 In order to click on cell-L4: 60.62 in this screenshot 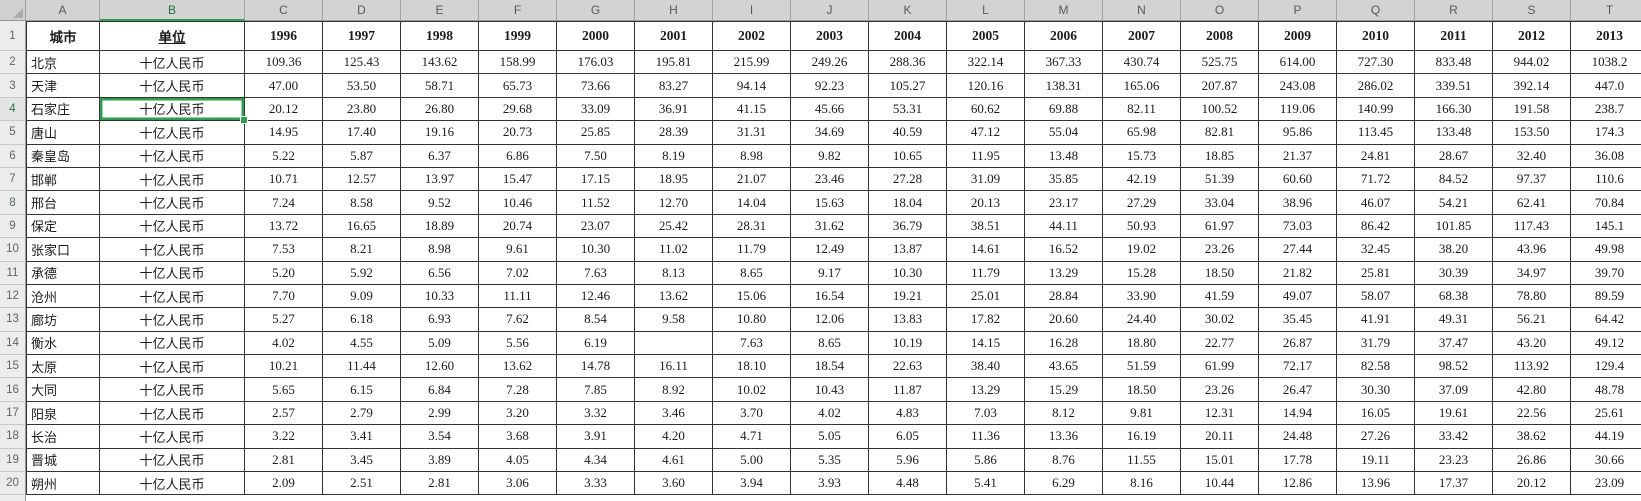, I will do `click(986, 109)`.